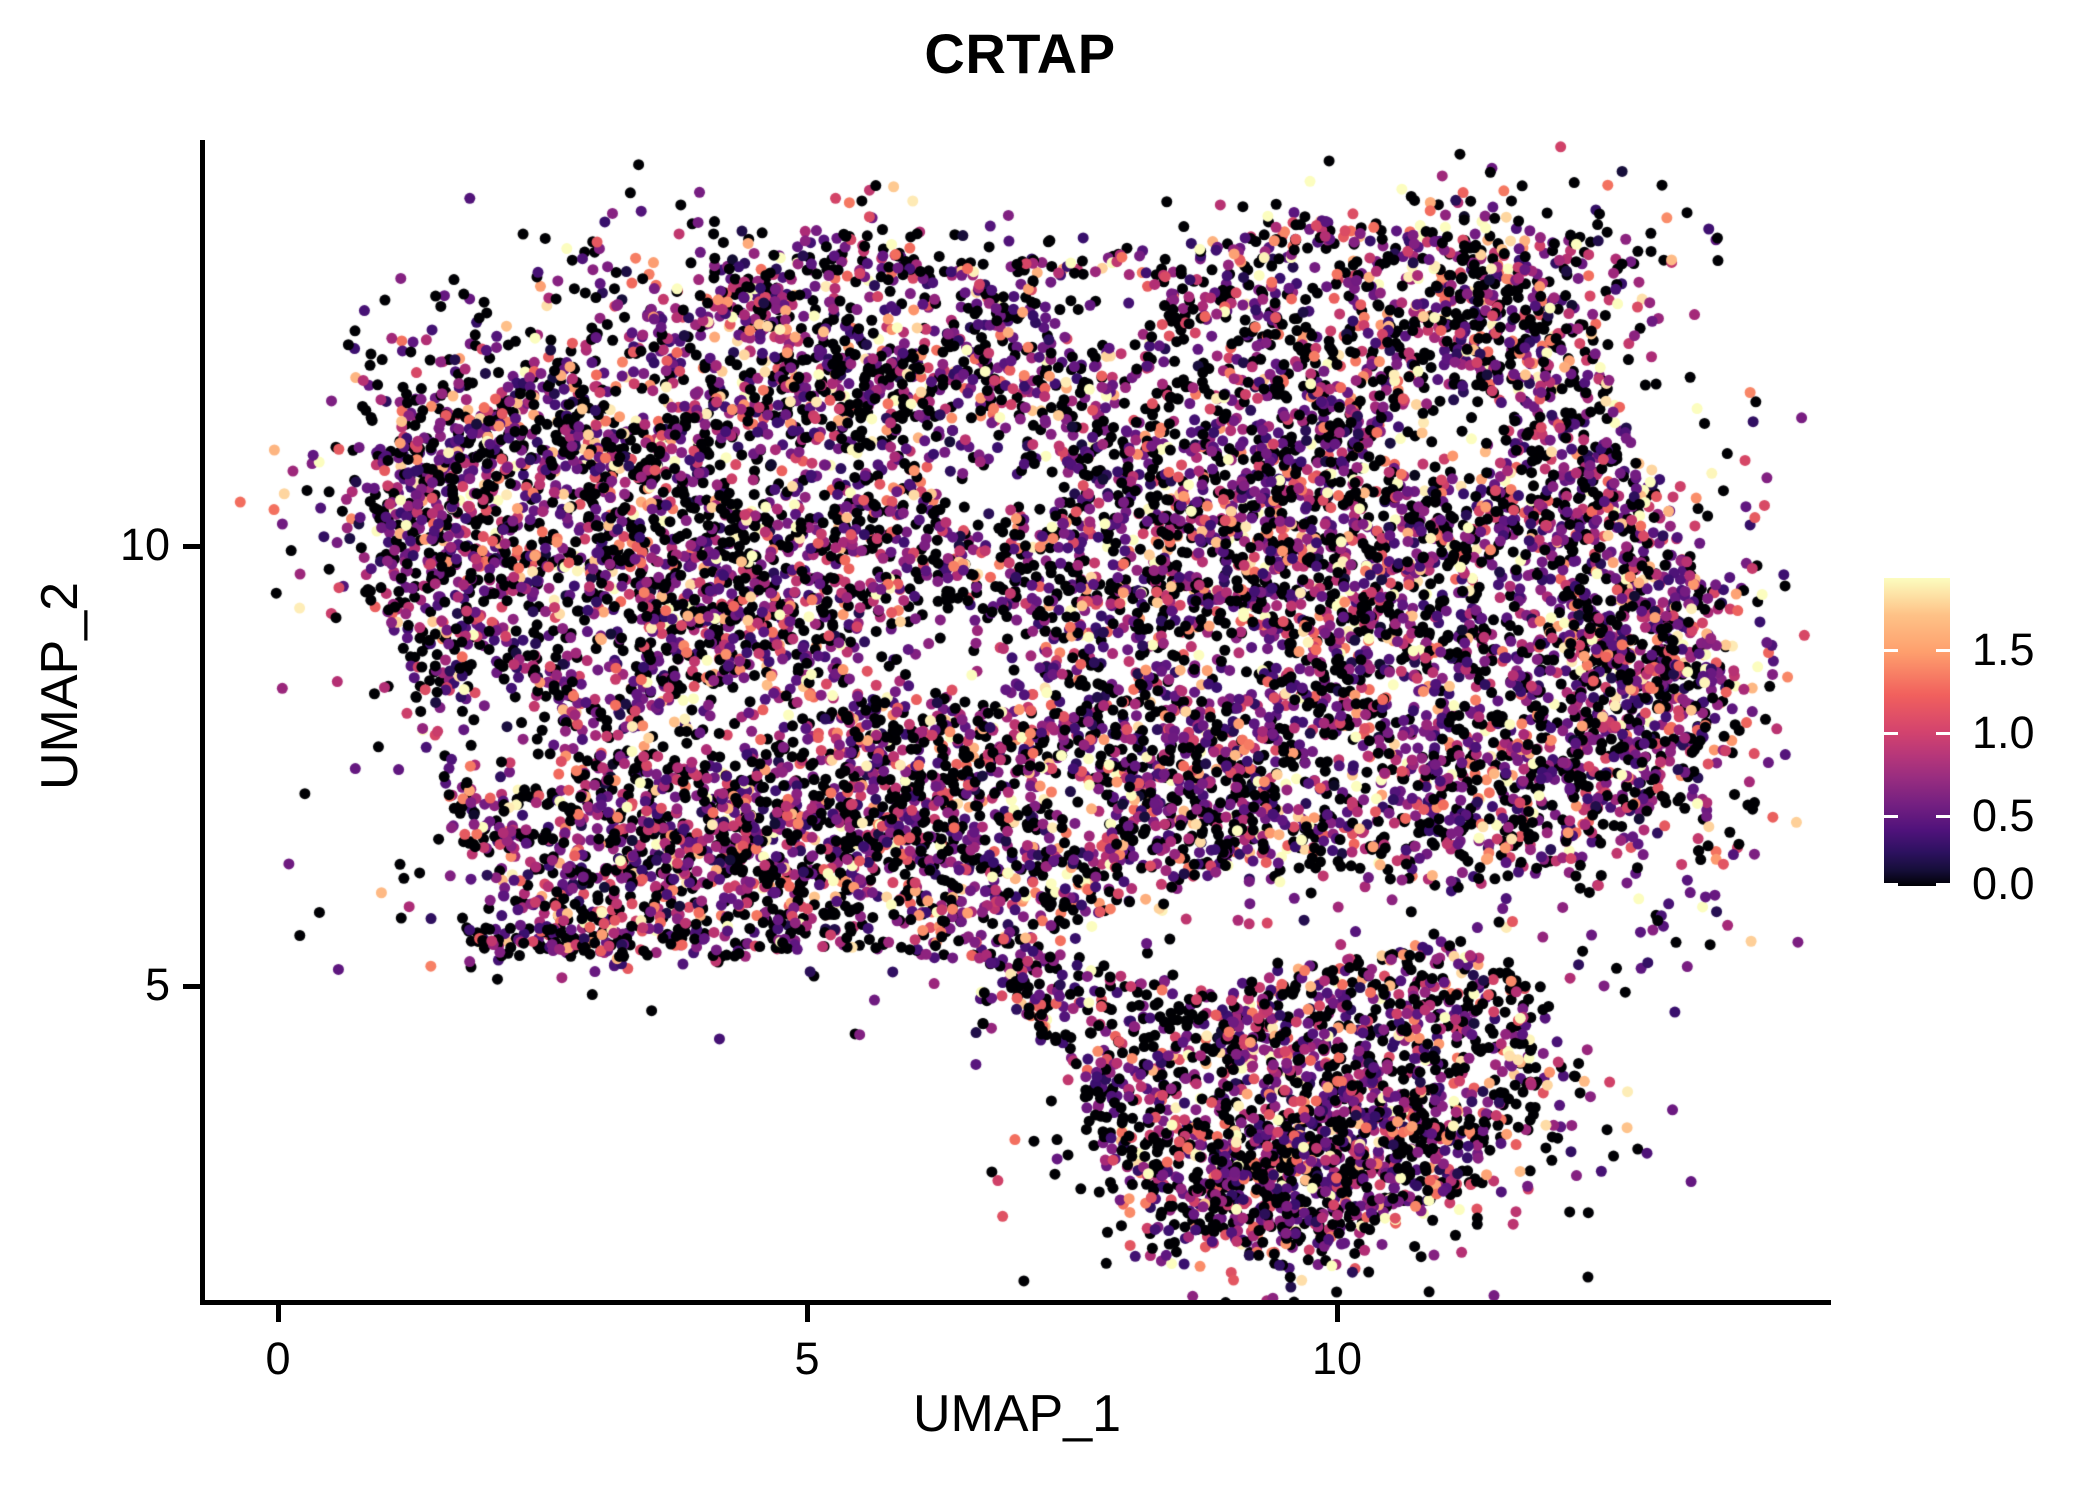 The image size is (2100, 1500). I want to click on colorbar-label-0_0: 0.0, so click(2003, 883).